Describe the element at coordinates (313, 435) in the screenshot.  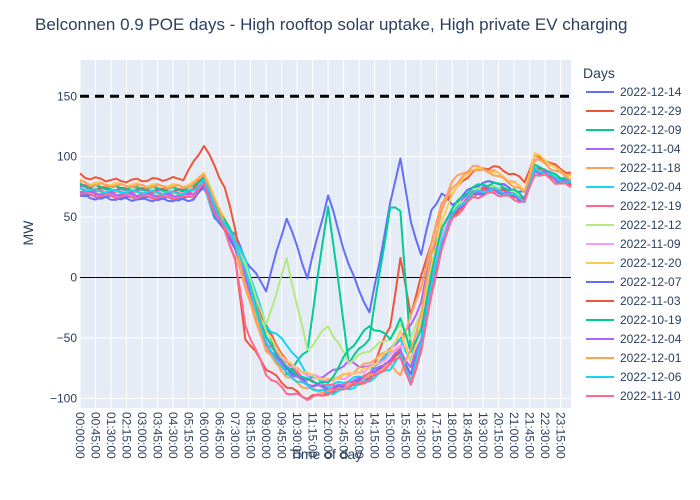
I see `x-tick-label: 11:15:00` at that location.